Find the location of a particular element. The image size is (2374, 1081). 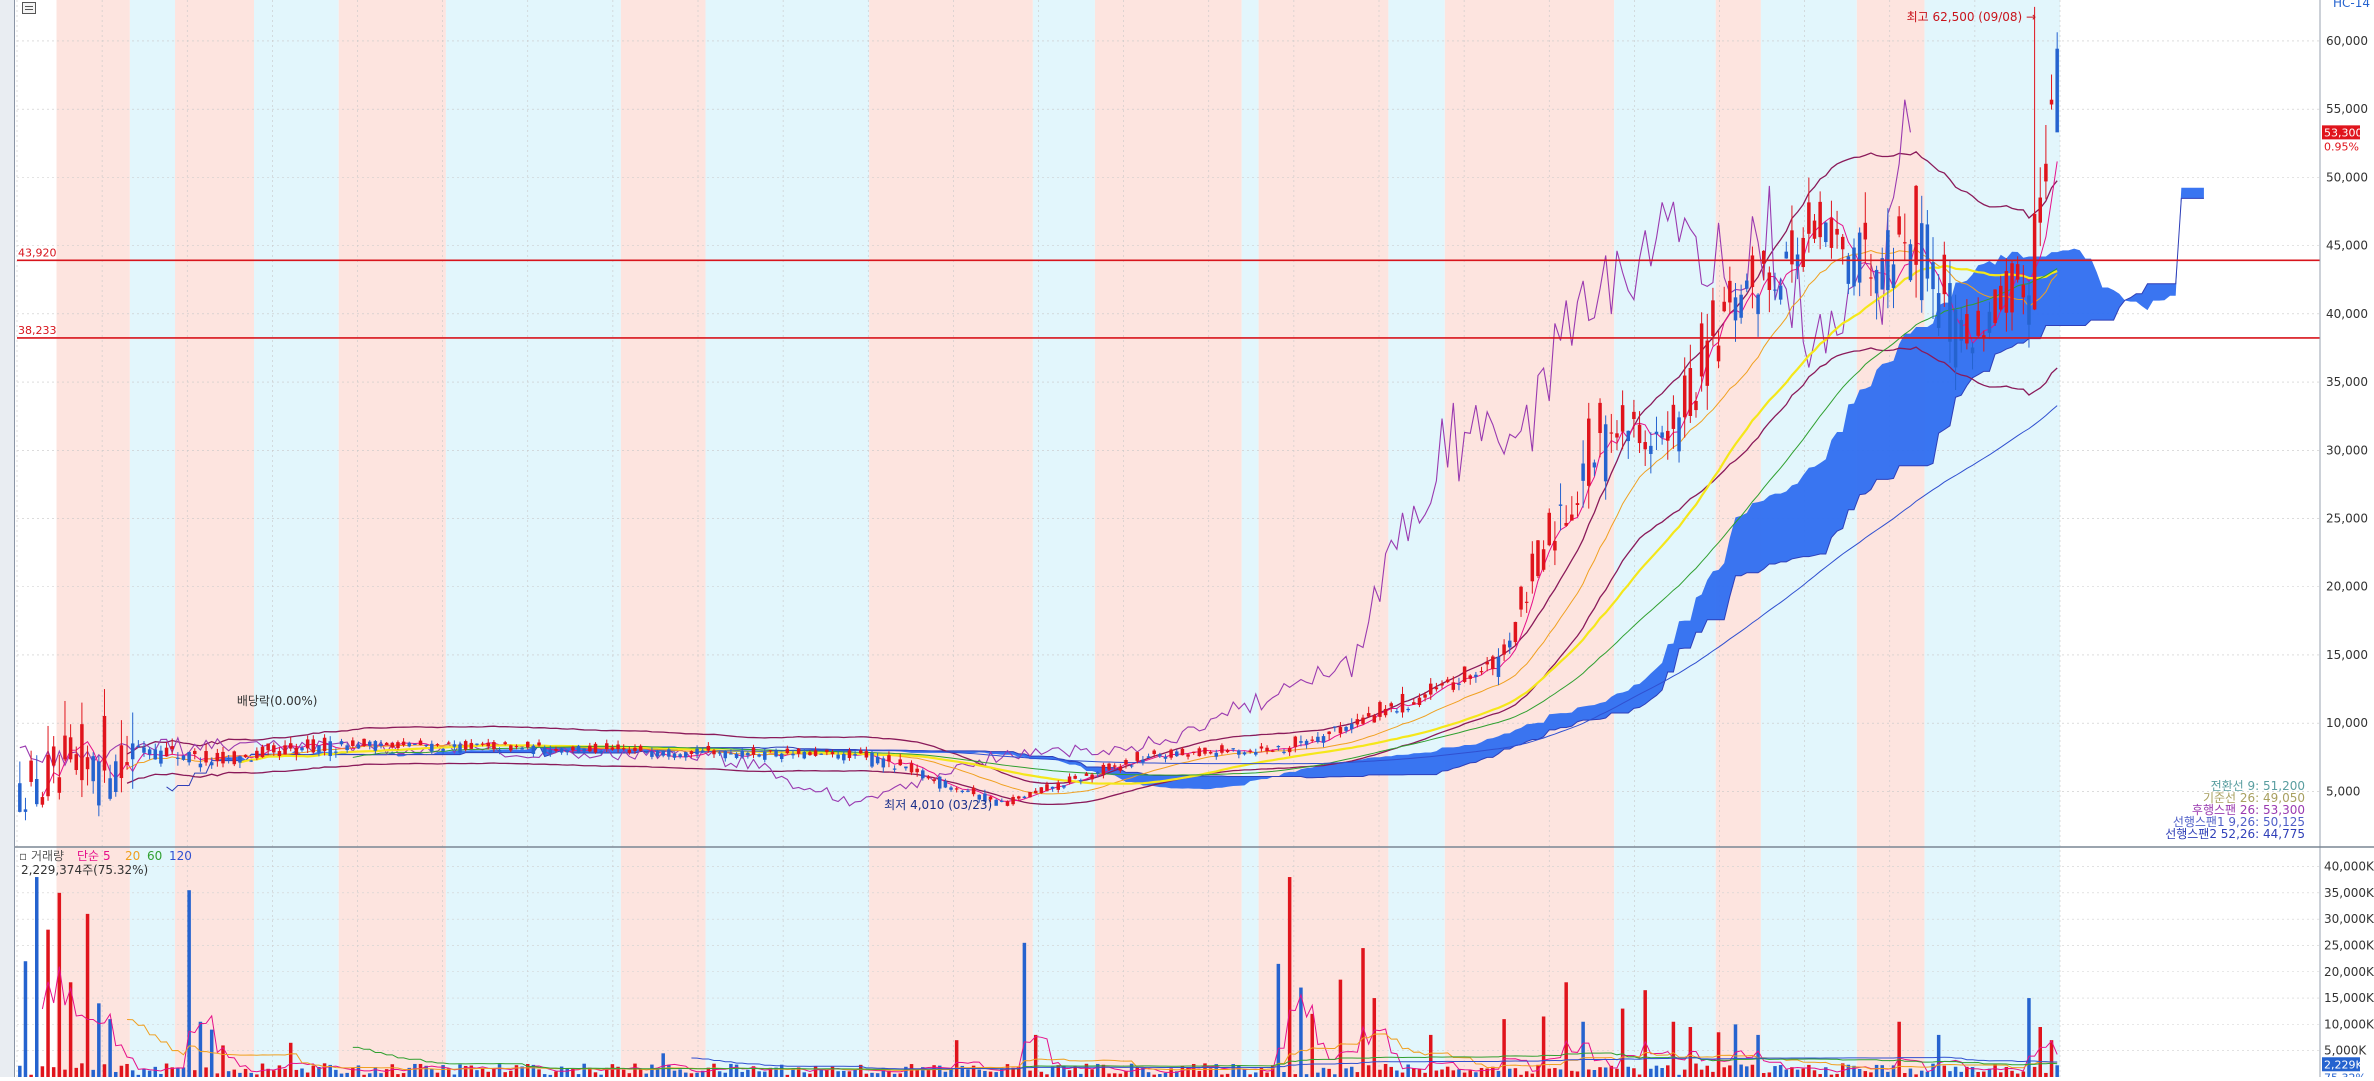

level-line-label: 43,920 is located at coordinates (37, 252).